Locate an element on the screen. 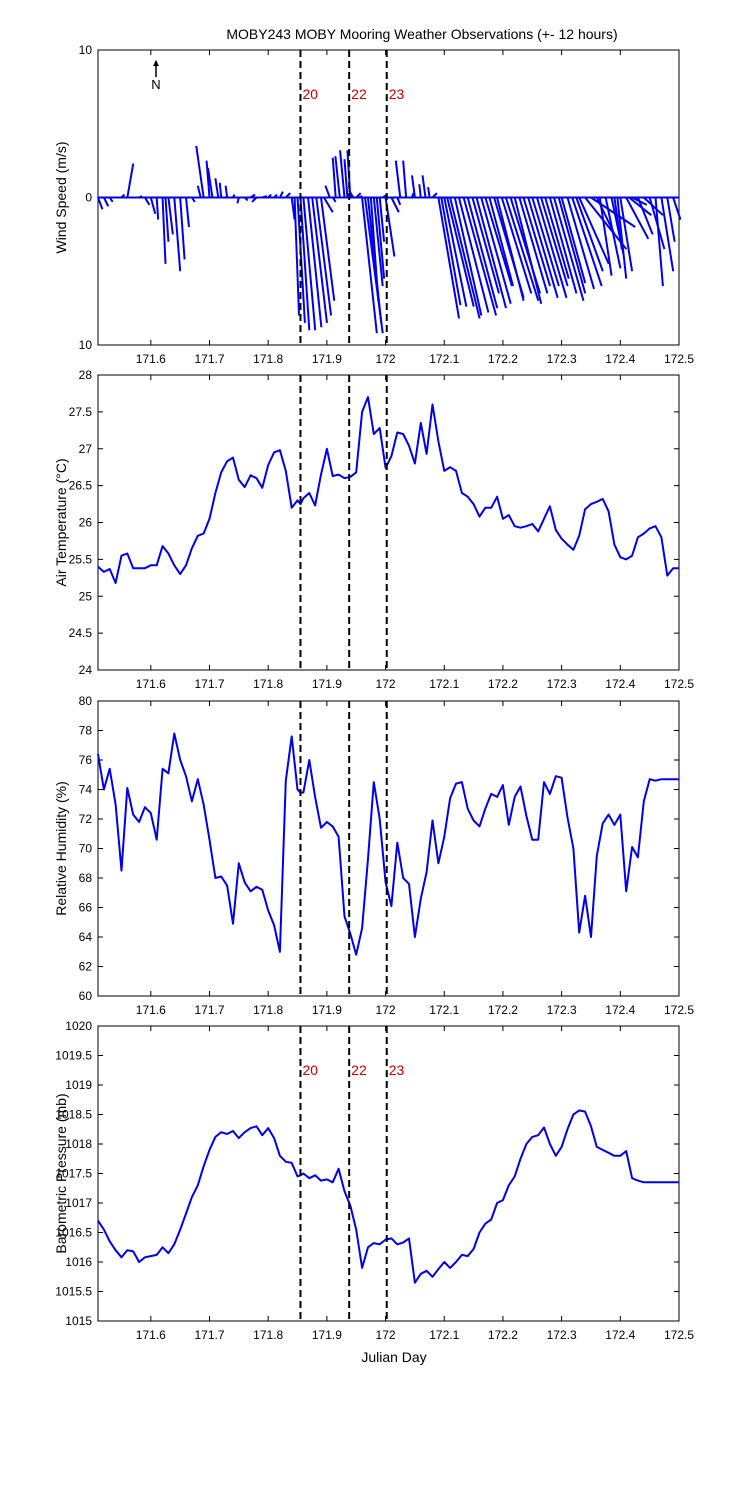  airtemp-y-tick-label: 26 is located at coordinates (86, 523).